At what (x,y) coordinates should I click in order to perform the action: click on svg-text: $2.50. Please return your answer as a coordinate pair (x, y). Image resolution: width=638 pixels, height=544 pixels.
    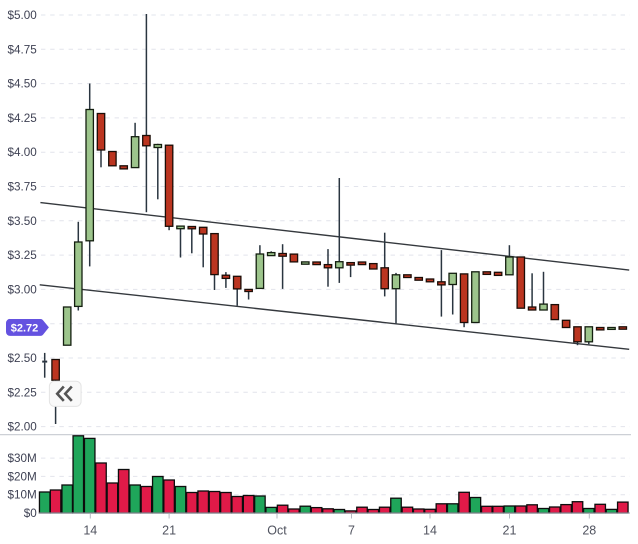
    Looking at the image, I should click on (23, 358).